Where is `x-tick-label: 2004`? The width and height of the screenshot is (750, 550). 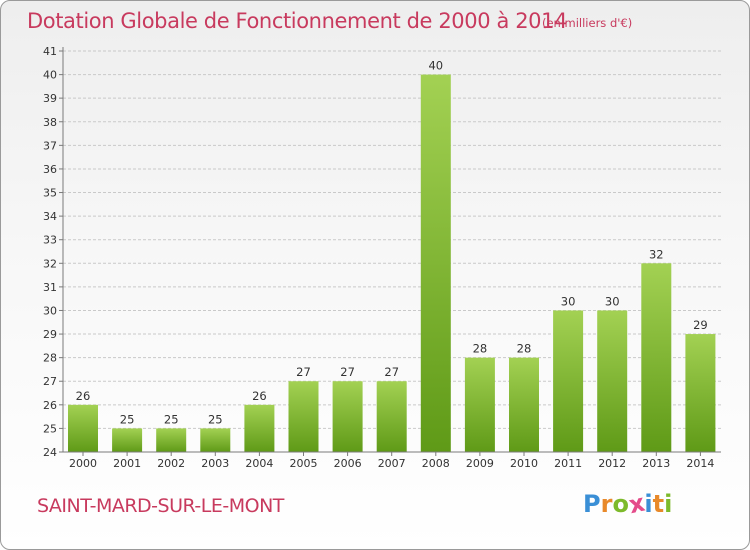 x-tick-label: 2004 is located at coordinates (259, 463).